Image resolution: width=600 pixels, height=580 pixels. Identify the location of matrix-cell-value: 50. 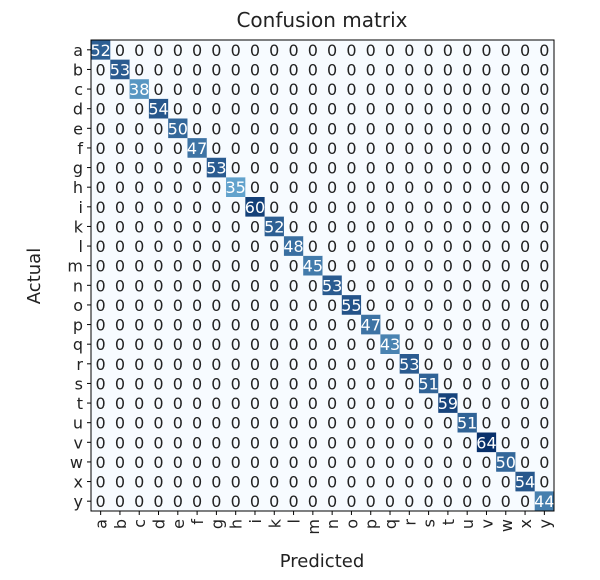
(506, 462).